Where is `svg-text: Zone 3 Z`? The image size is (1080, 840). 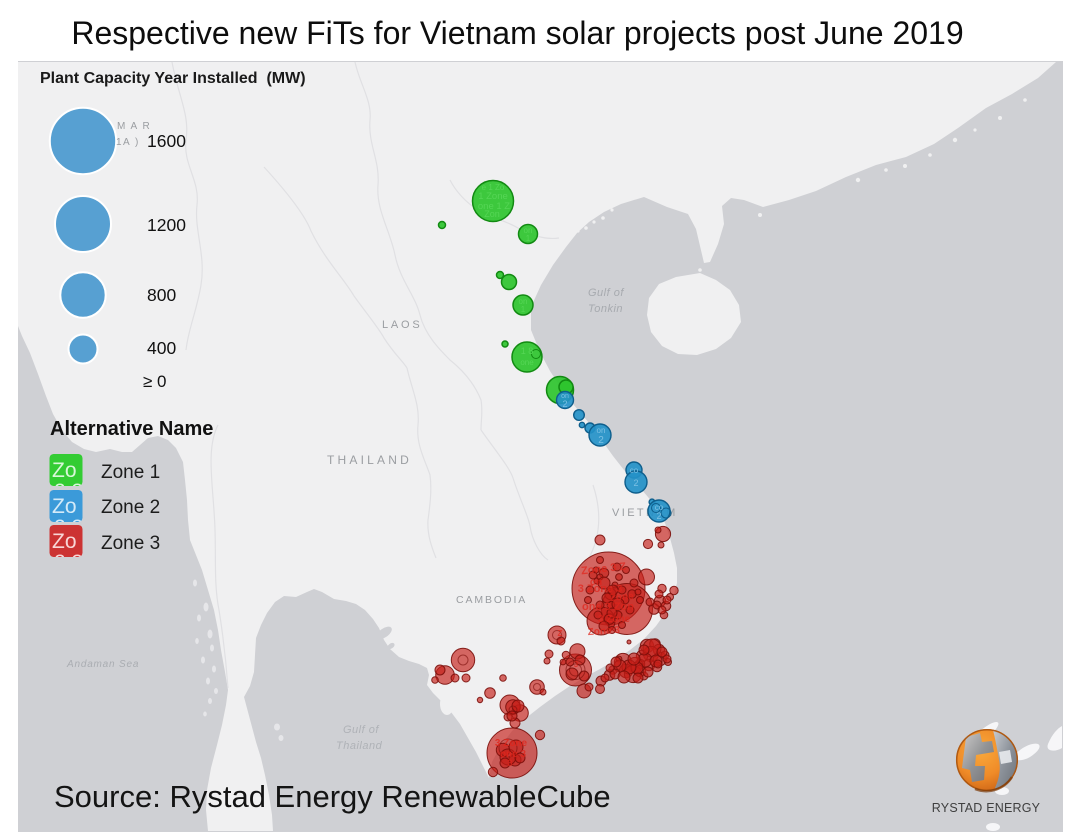
svg-text: Zone 3 Z is located at coordinates (604, 569).